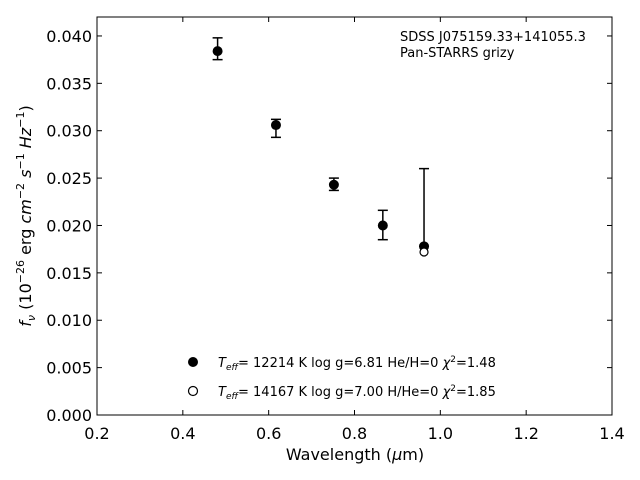  I want to click on annotation-line-1: SDSS J075159.33+141055.3, so click(493, 37).